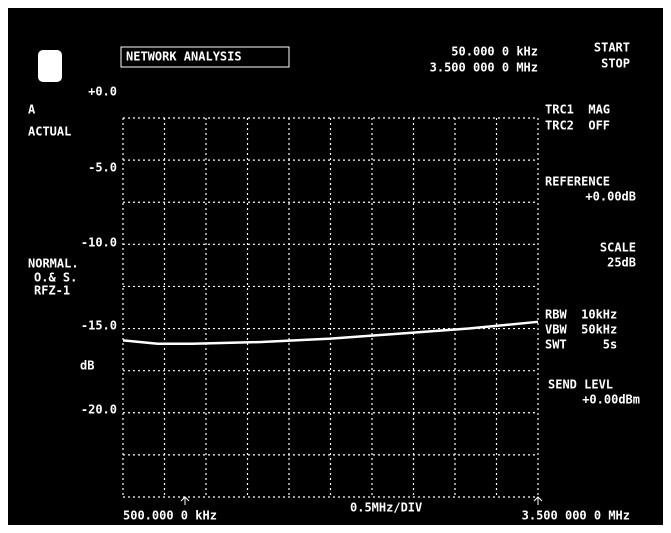  I want to click on mode: ACTUAL, so click(49, 132).